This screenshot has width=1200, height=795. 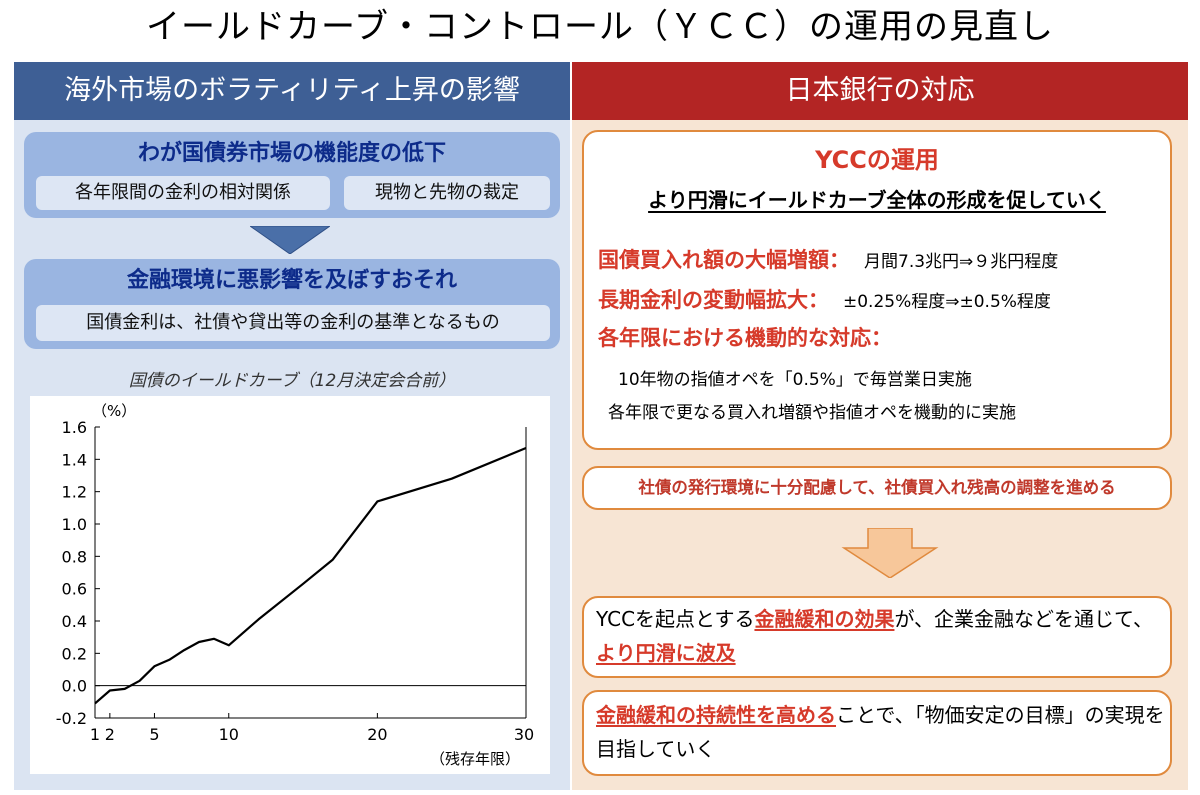 I want to click on page-title: イールドカーブ・コントロール（ＹＣＣ）の運用の見直し, so click(x=600, y=27).